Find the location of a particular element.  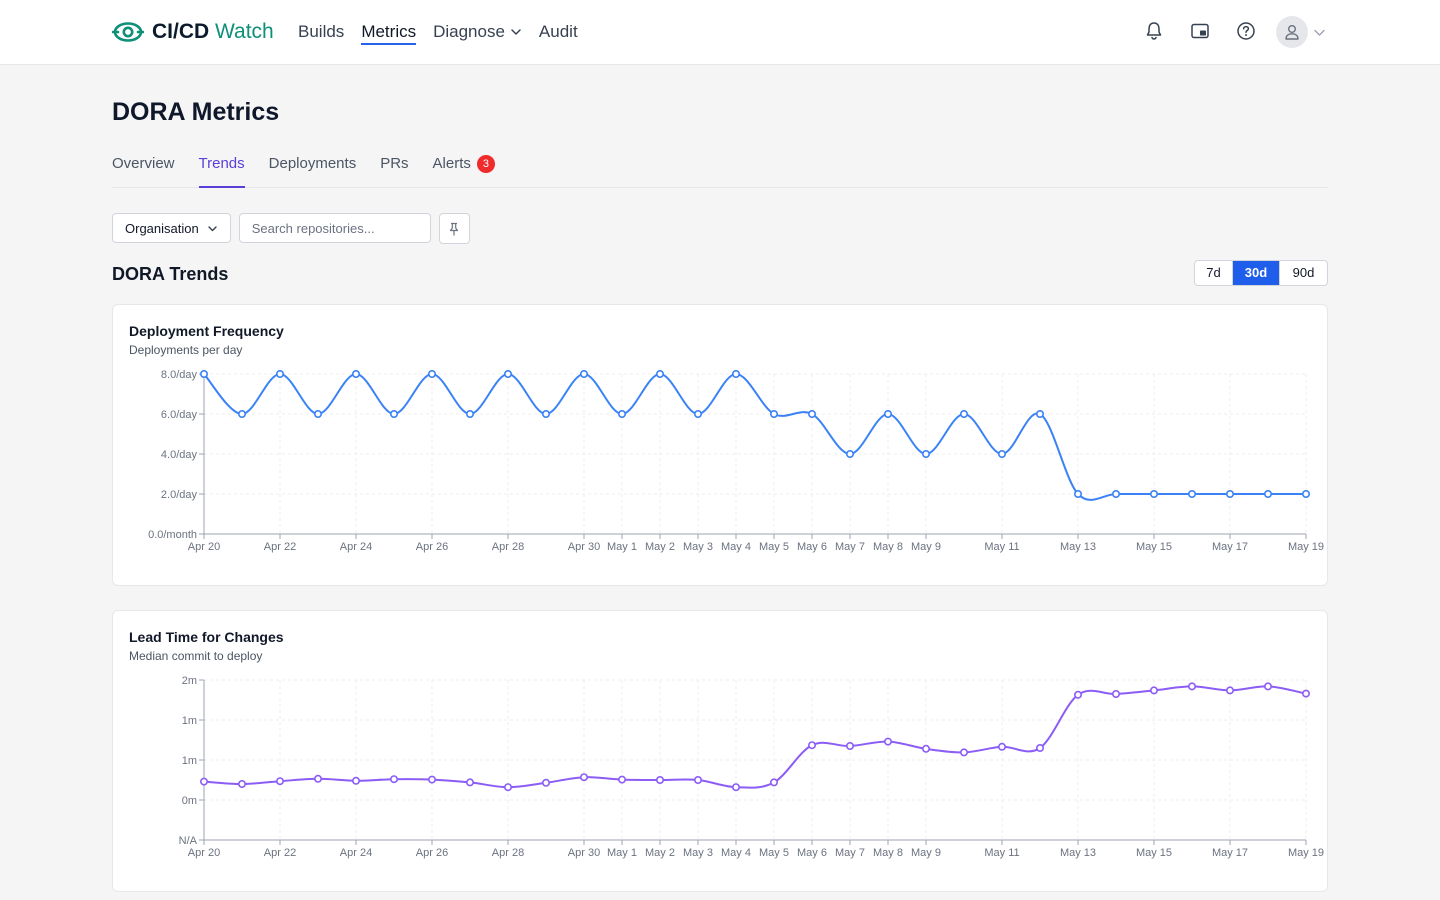

main-nav: Builds Metrics Diagnose Audit is located at coordinates (446, 32).